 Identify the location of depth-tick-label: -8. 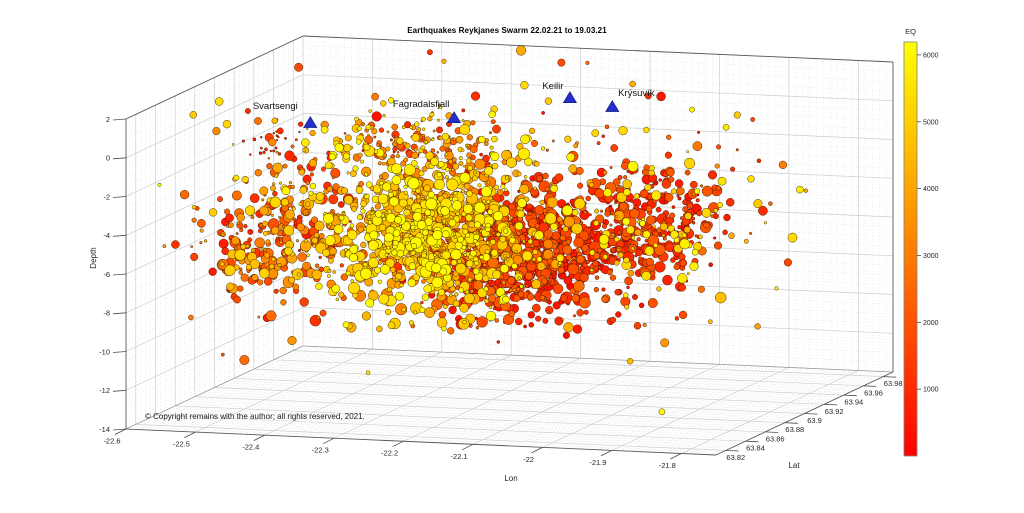
(106, 313).